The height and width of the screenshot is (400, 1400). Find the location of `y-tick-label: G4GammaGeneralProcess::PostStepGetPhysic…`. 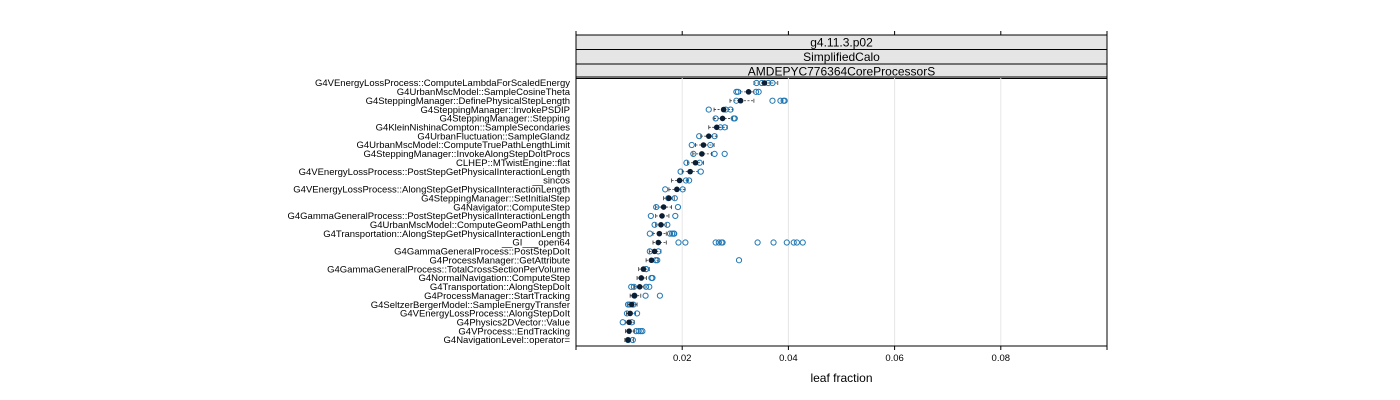

y-tick-label: G4GammaGeneralProcess::PostStepGetPhysic… is located at coordinates (428, 216).